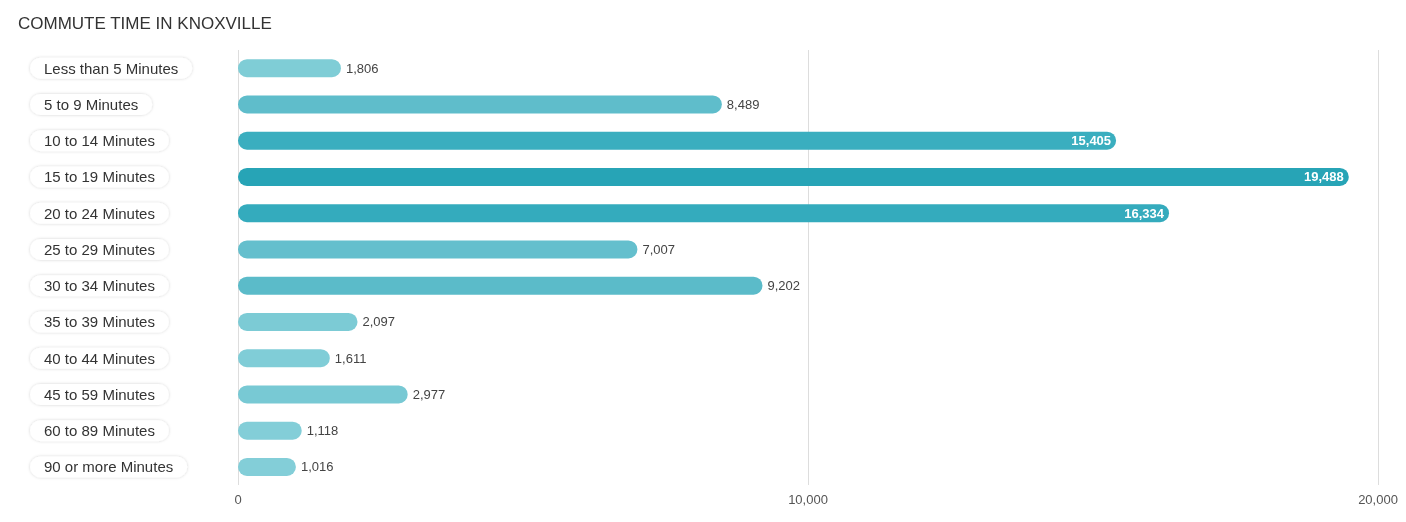  Describe the element at coordinates (99, 358) in the screenshot. I see `y-tick-label: 40 to 44 Minutes` at that location.